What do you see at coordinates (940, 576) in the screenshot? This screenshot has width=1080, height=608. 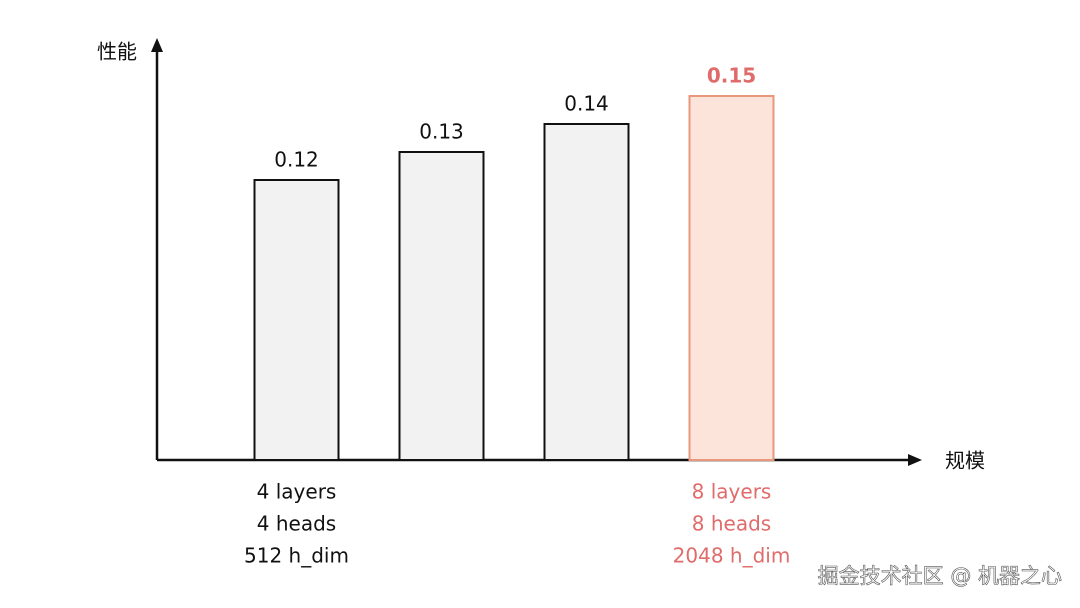 I see `watermark: 掘金技术社区 @ 机器之心` at bounding box center [940, 576].